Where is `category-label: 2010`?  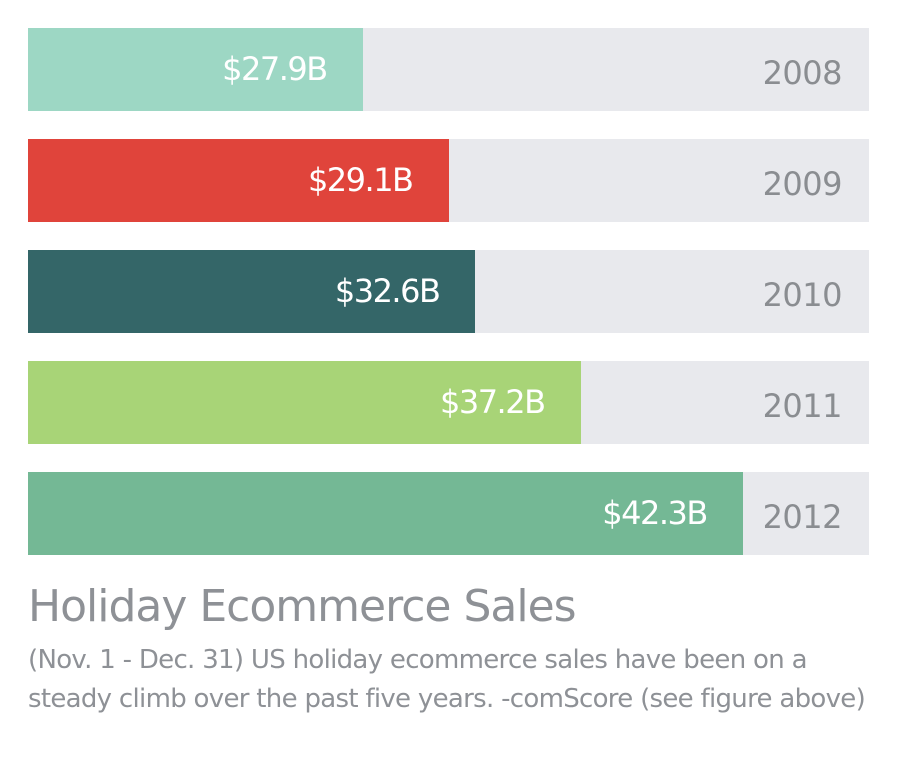
category-label: 2010 is located at coordinates (802, 295).